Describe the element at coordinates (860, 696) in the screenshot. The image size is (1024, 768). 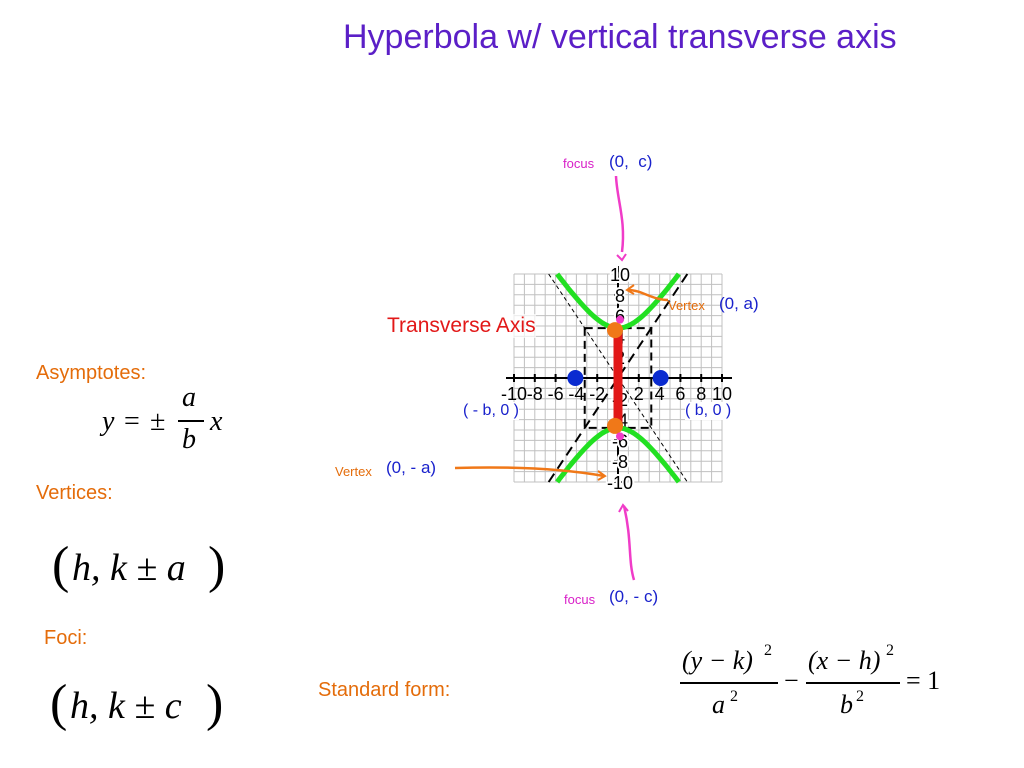
I see `std-denominator-2-exp: 2` at that location.